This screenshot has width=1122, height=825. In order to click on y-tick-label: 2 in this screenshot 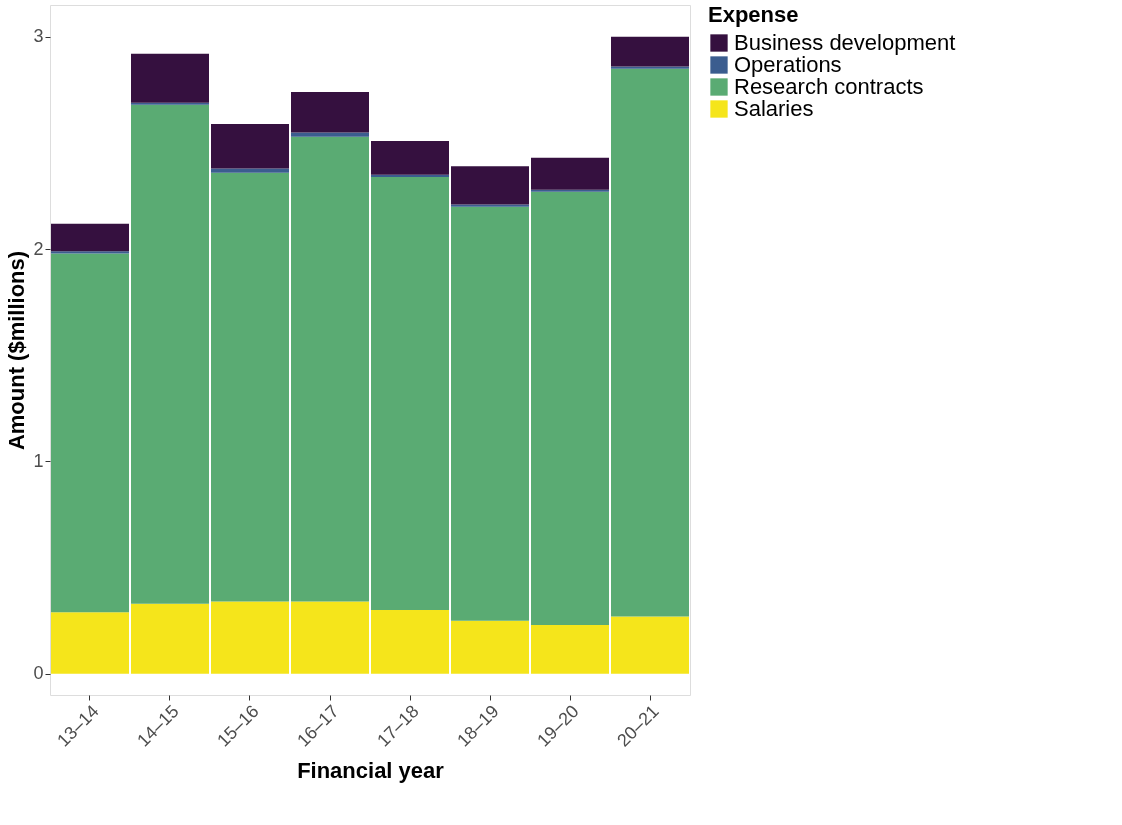, I will do `click(38, 248)`.